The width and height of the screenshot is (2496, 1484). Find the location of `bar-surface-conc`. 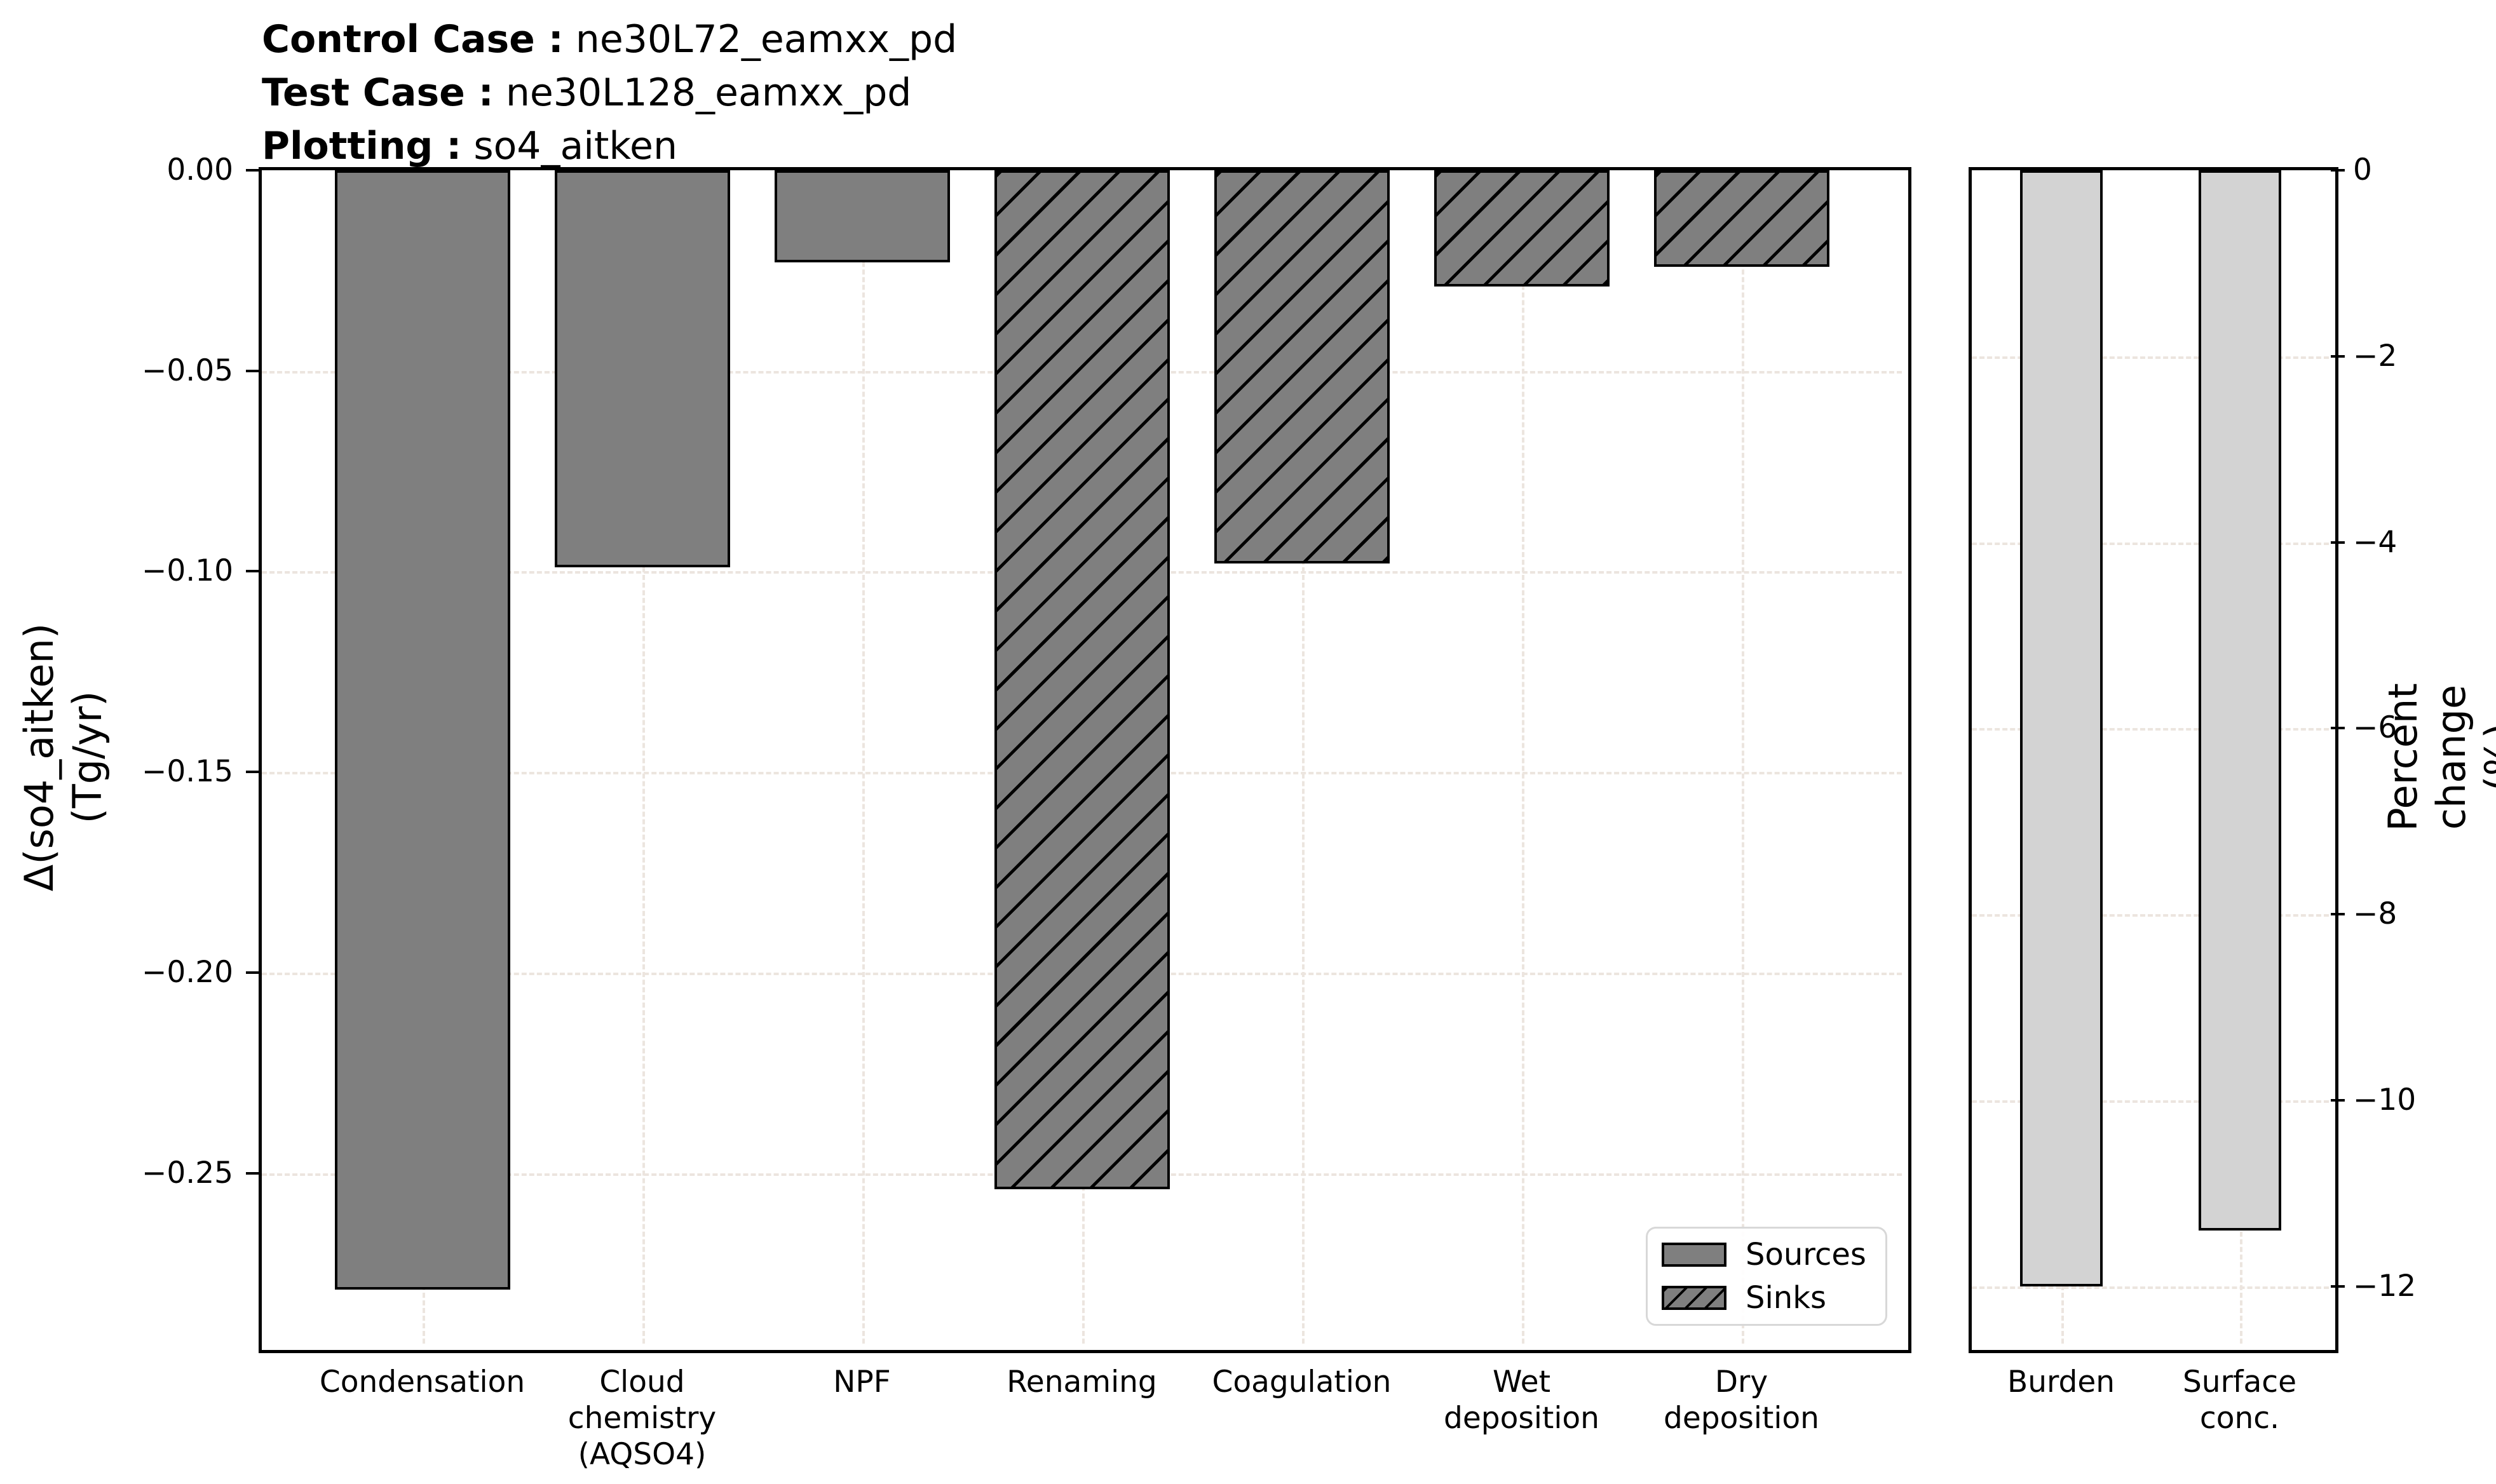

bar-surface-conc is located at coordinates (2239, 700).